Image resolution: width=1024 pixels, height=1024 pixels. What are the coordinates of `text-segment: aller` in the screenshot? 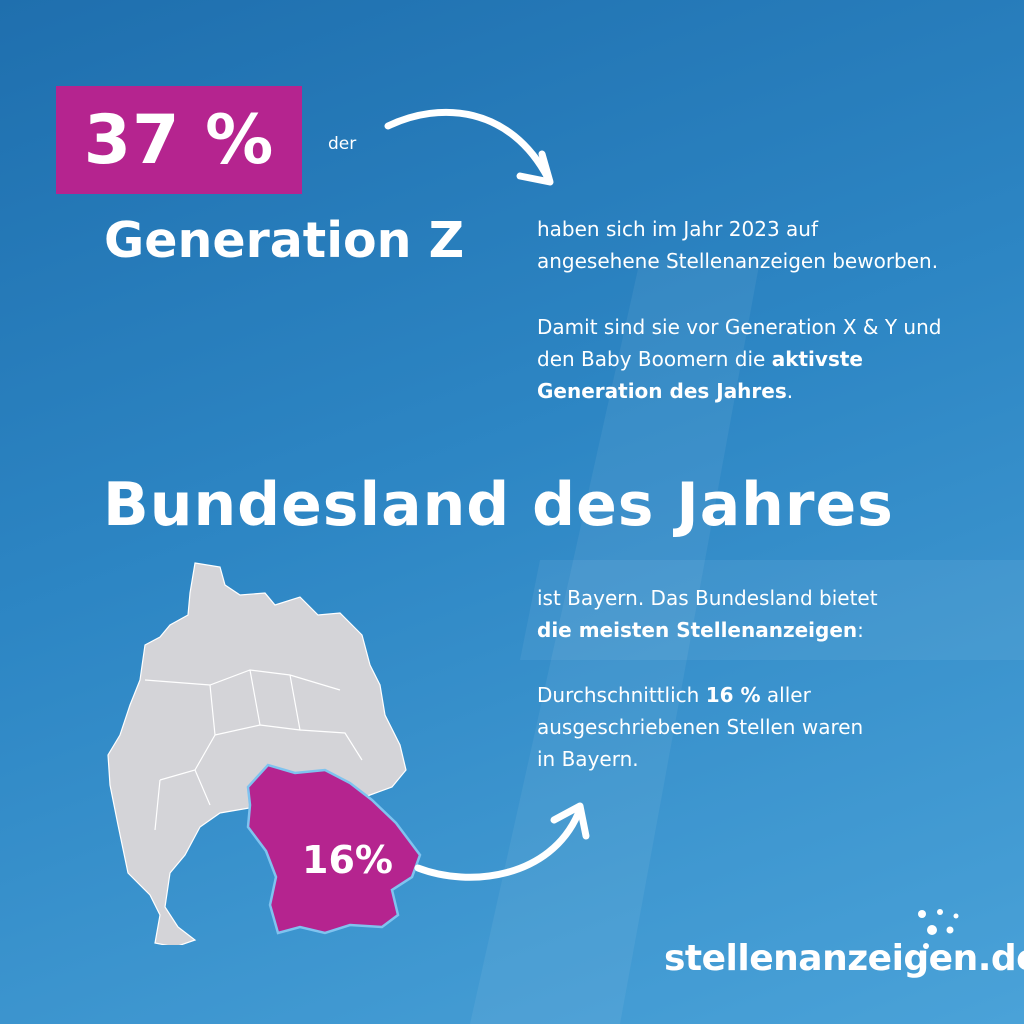 It's located at (785, 695).